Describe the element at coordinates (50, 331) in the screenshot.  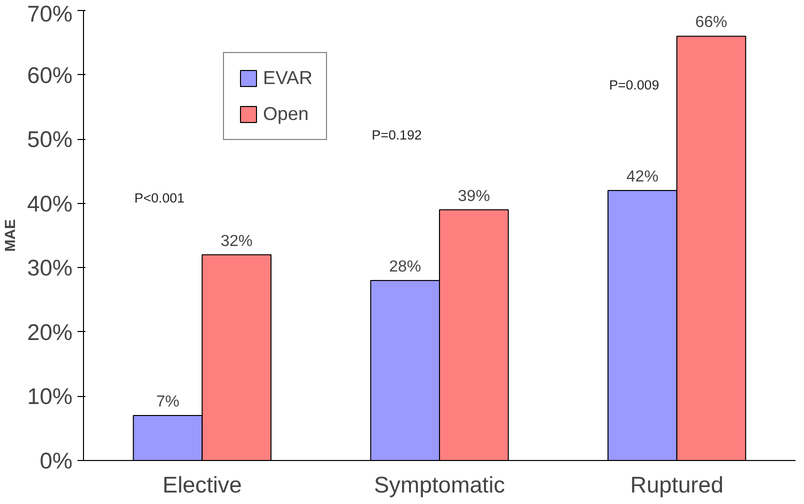
I see `y-tick-label: 20%` at that location.